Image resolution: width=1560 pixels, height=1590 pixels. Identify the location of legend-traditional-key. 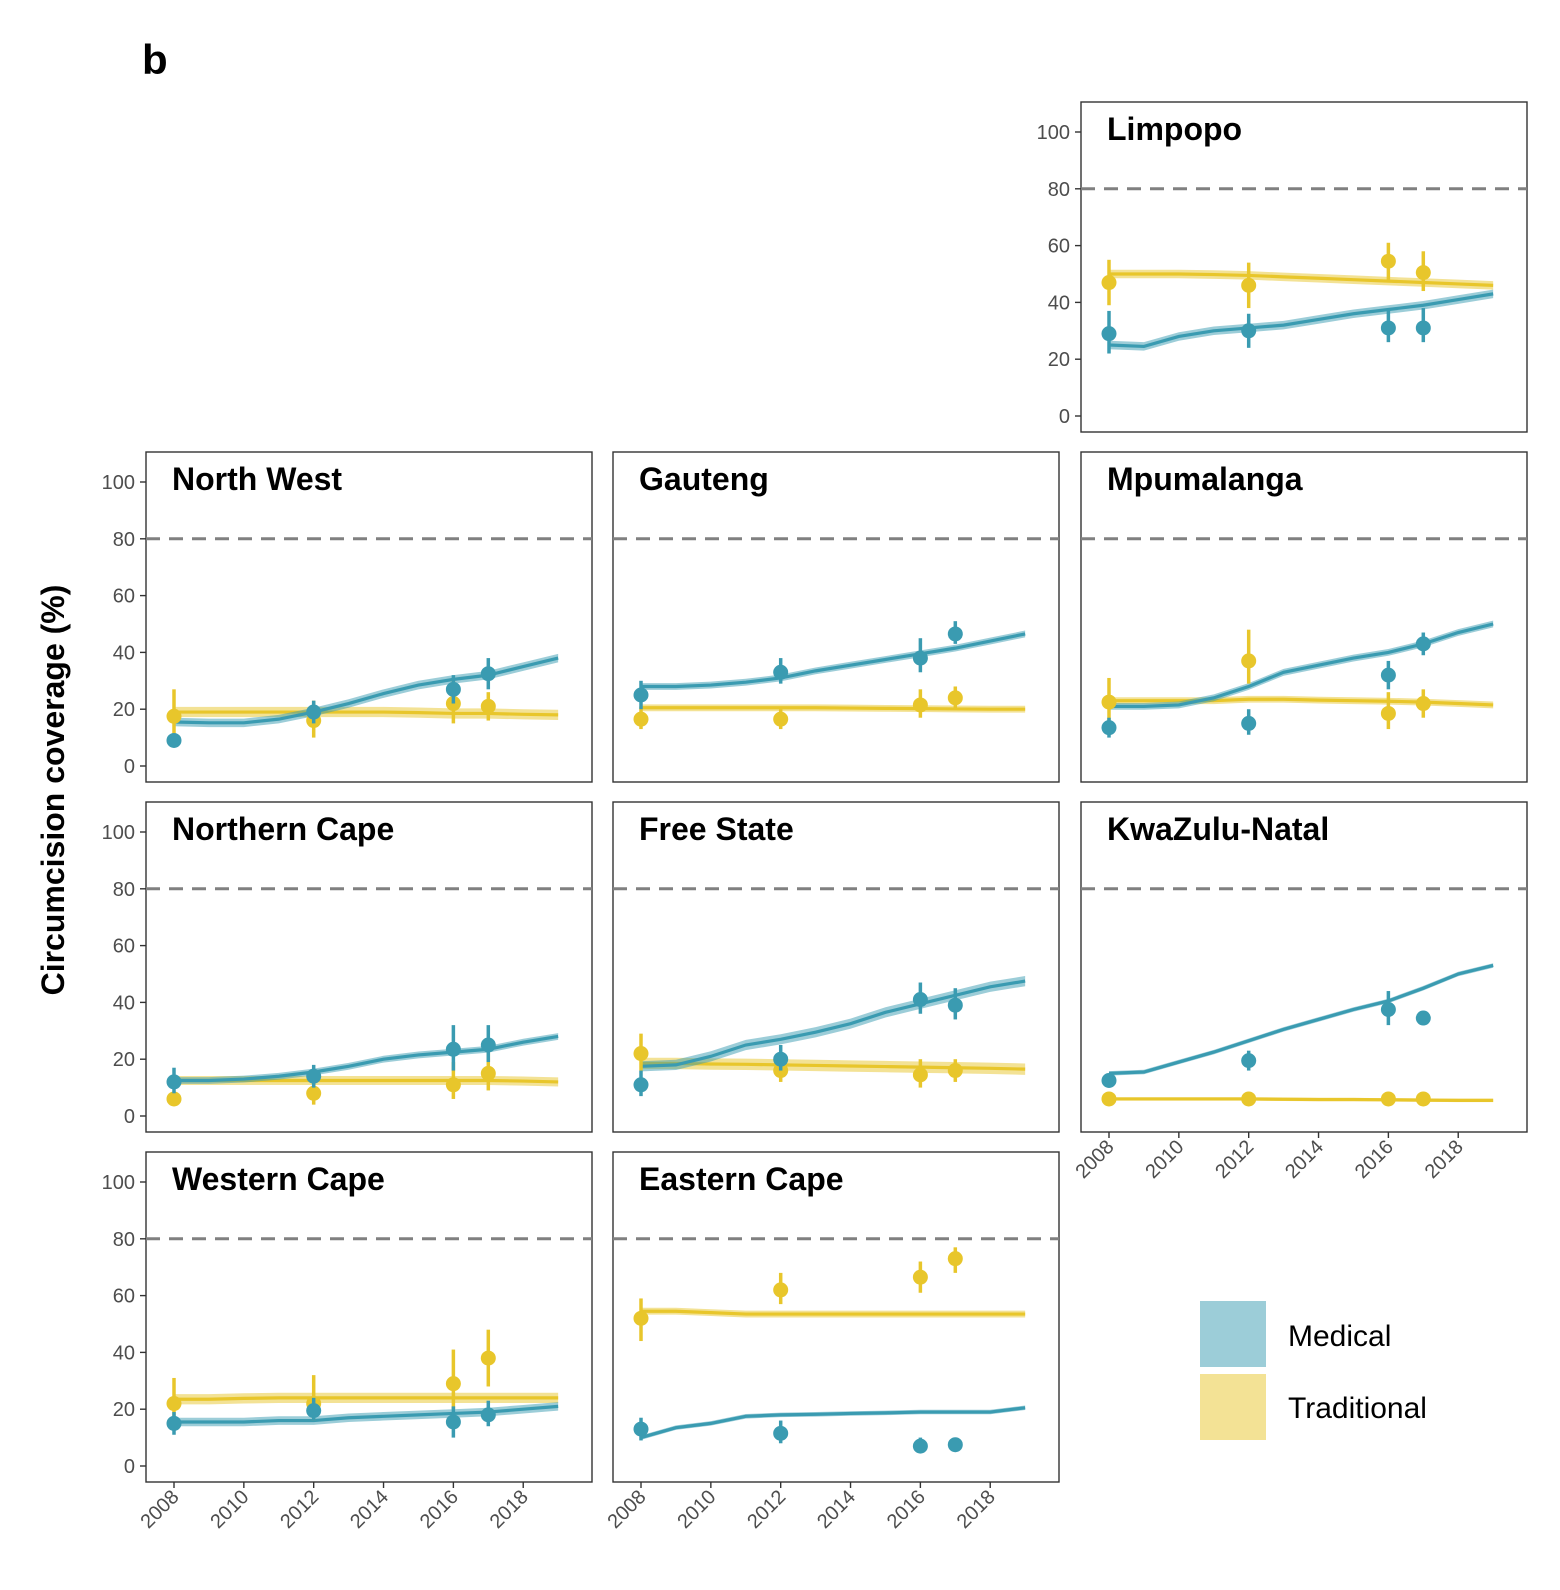
(1233, 1407).